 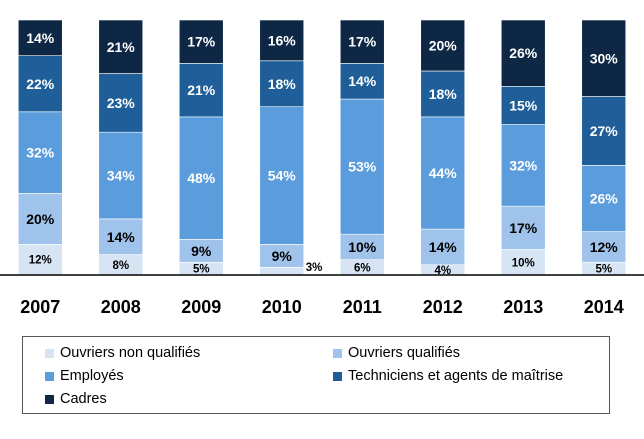 I want to click on bar-segment-employes-2011, so click(x=362, y=166).